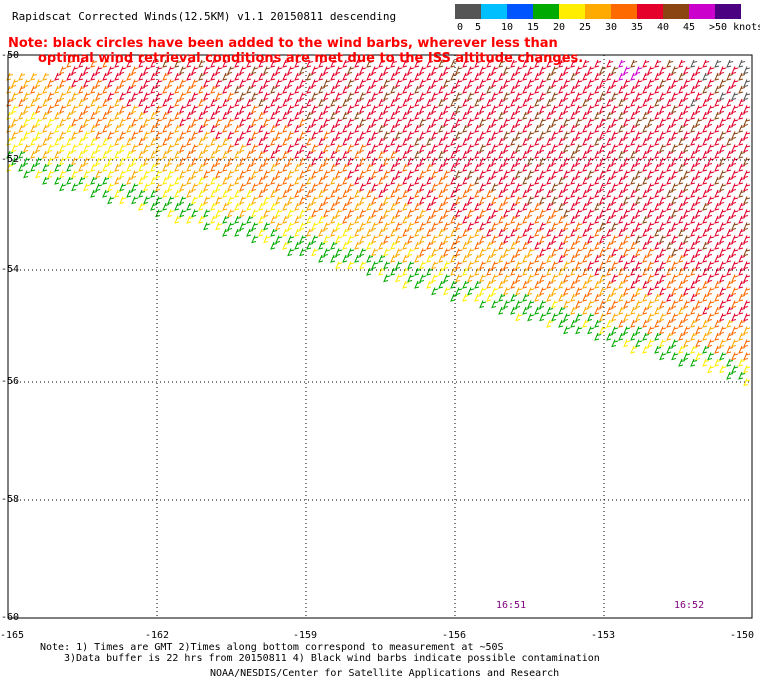 Image resolution: width=760 pixels, height=688 pixels. Describe the element at coordinates (305, 635) in the screenshot. I see `lon-label-159: -159` at that location.